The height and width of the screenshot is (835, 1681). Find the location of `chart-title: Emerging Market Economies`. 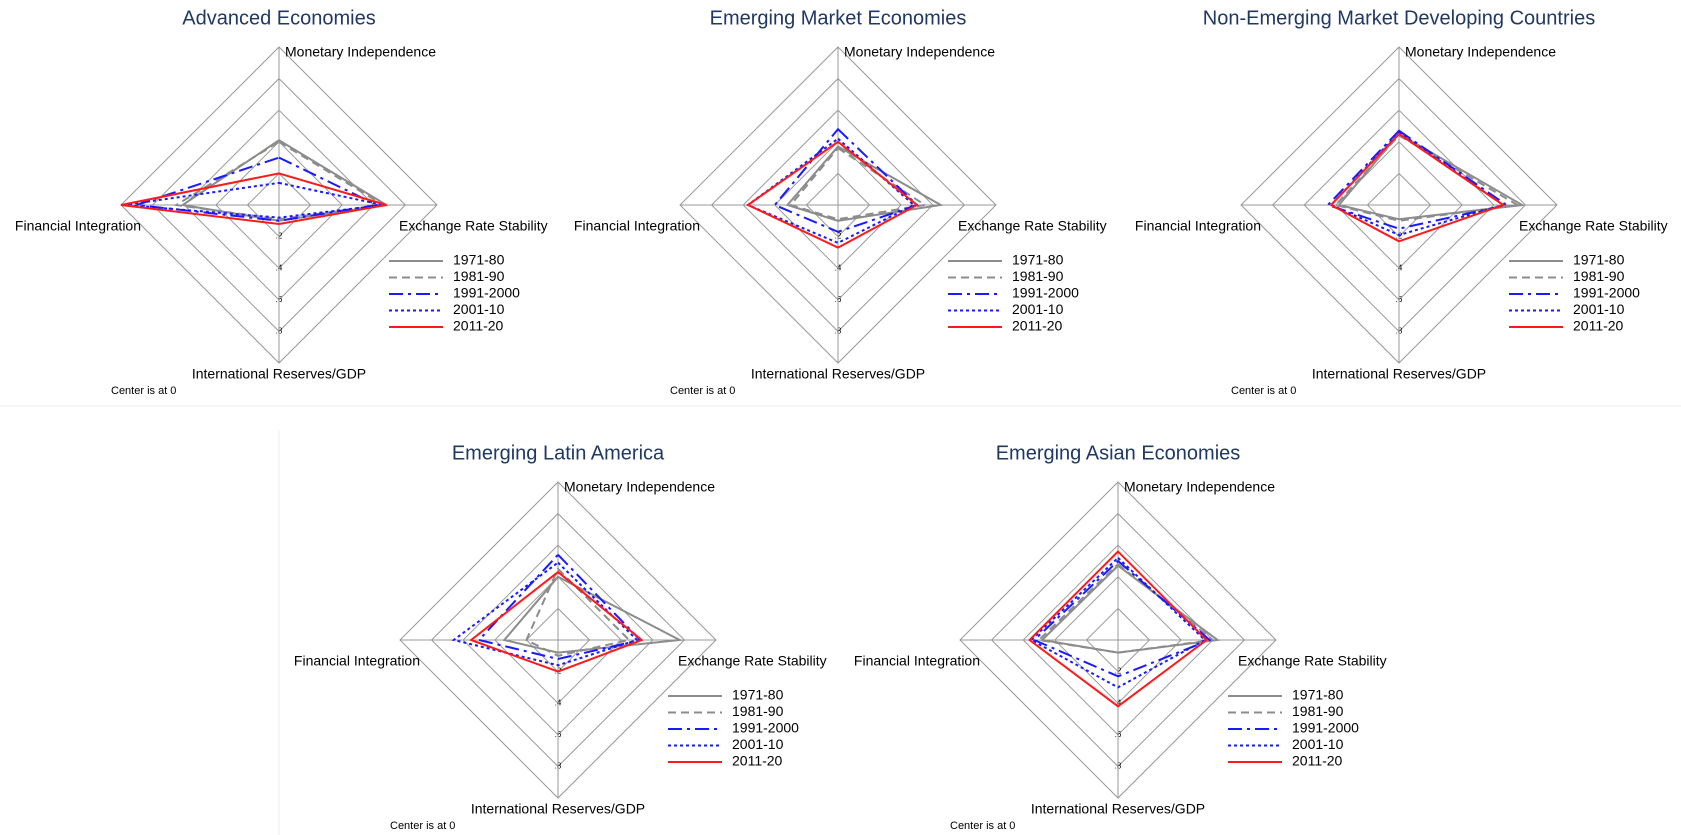

chart-title: Emerging Market Economies is located at coordinates (838, 18).